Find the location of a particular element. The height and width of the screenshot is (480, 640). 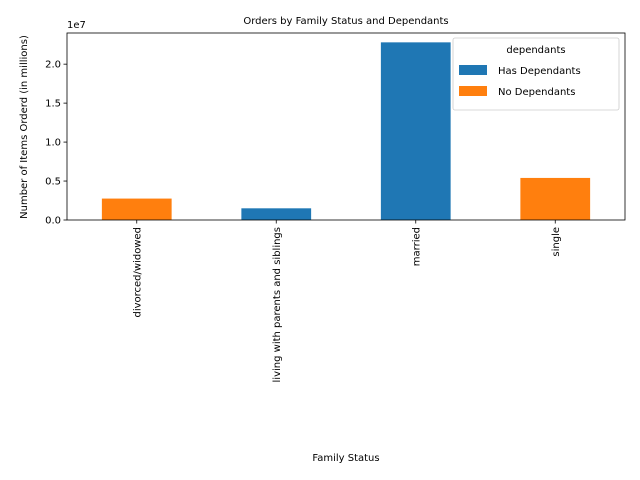

legend: dependants Has Dependants No Dependants is located at coordinates (536, 74).